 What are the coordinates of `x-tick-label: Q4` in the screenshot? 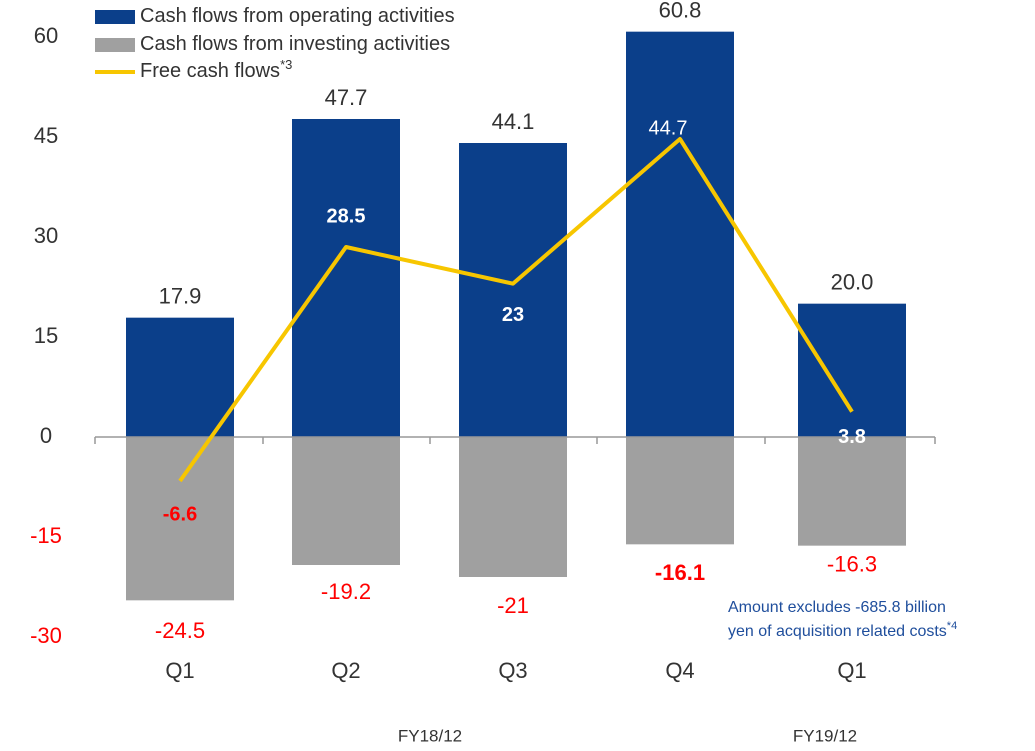 It's located at (679, 670).